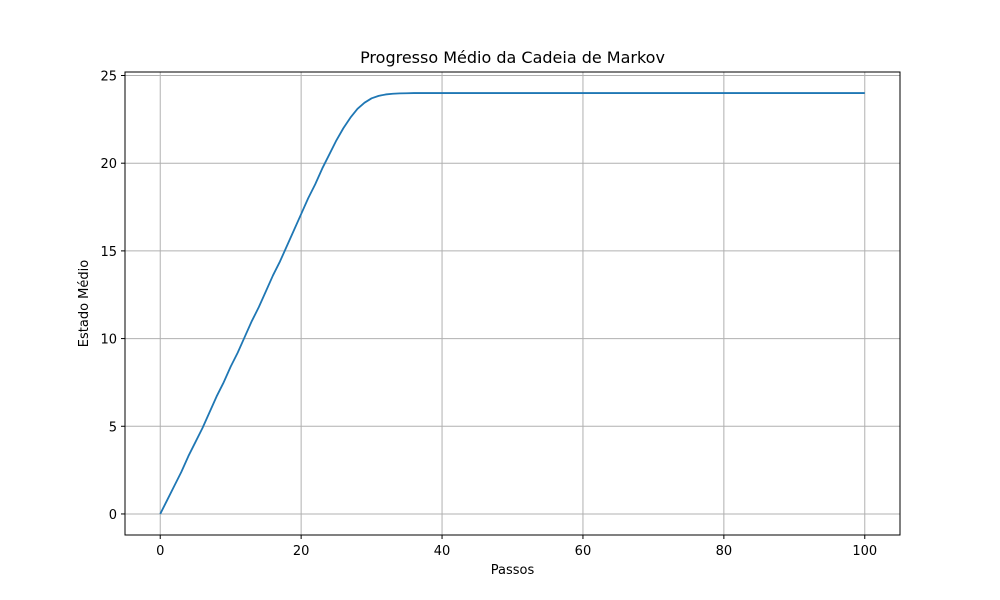 The width and height of the screenshot is (1000, 600). Describe the element at coordinates (108, 252) in the screenshot. I see `y-tick-label: 15` at that location.